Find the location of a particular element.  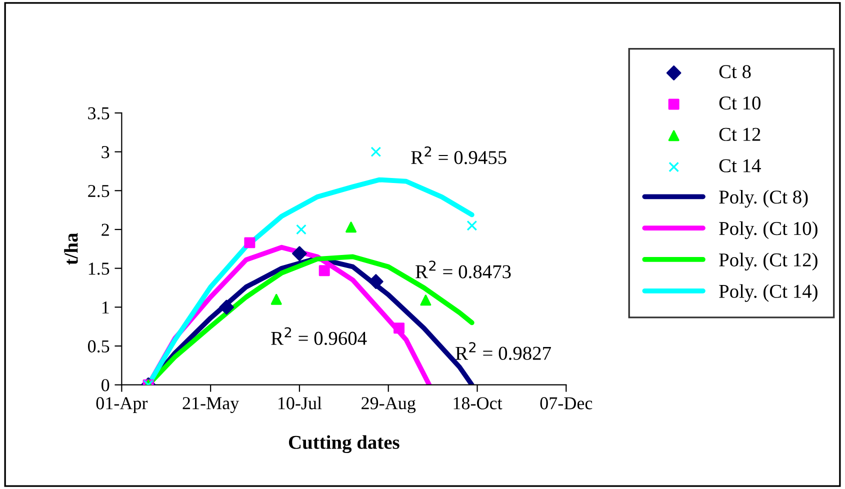

y-tick-label: 1.5 is located at coordinates (99, 268).